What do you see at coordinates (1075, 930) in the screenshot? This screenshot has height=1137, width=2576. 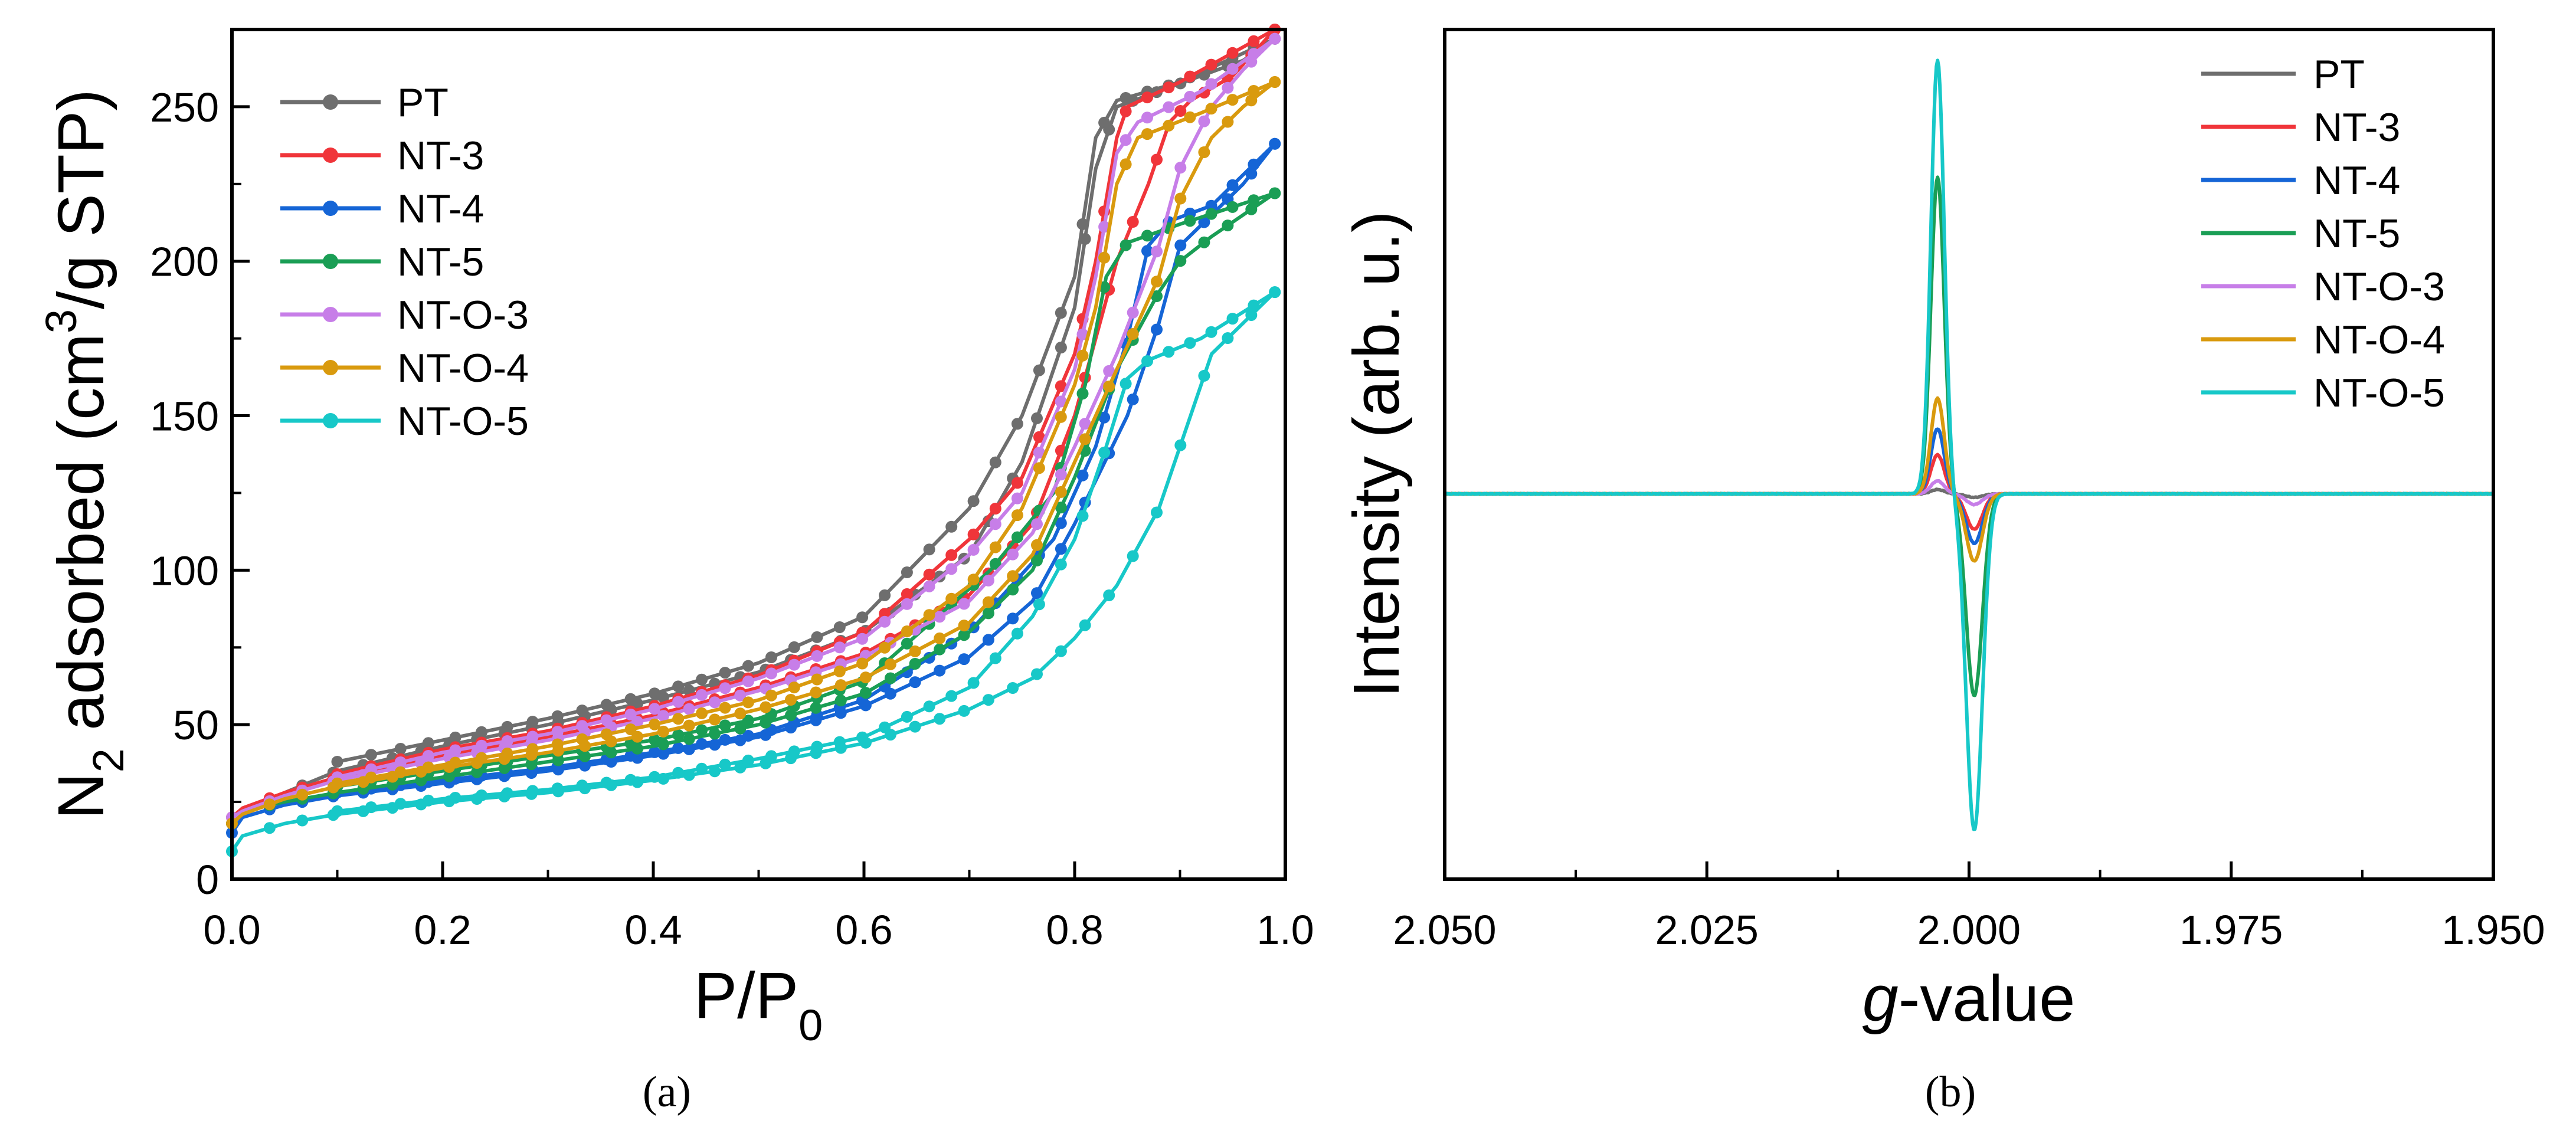 I see `x-tick-label: 0.8` at bounding box center [1075, 930].